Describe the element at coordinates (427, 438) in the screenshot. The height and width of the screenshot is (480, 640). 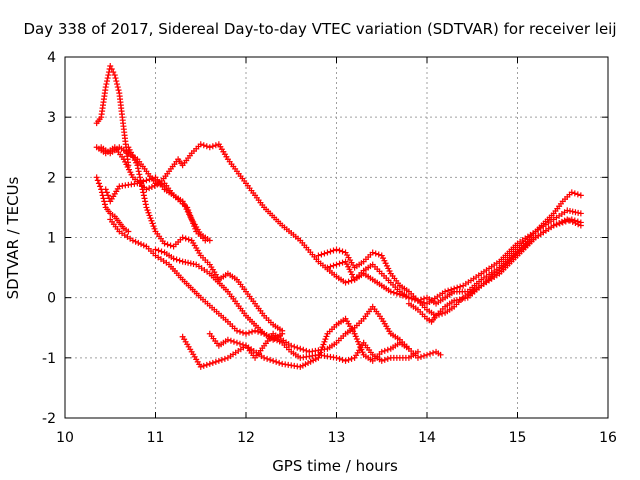
I see `x-tick-label: 14` at that location.